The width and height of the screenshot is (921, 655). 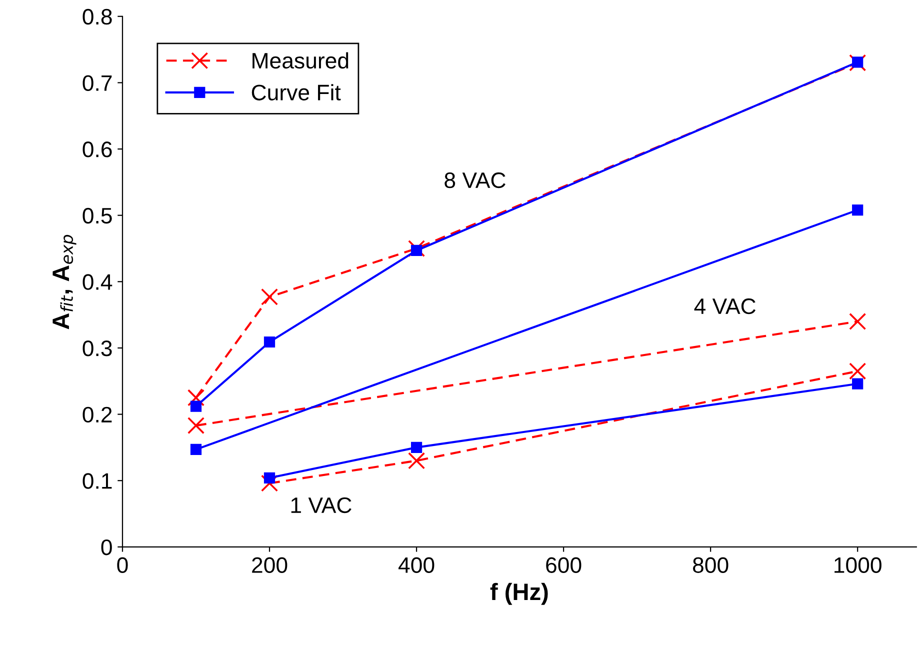 I want to click on y-tick-label: 0.1, so click(x=97, y=481).